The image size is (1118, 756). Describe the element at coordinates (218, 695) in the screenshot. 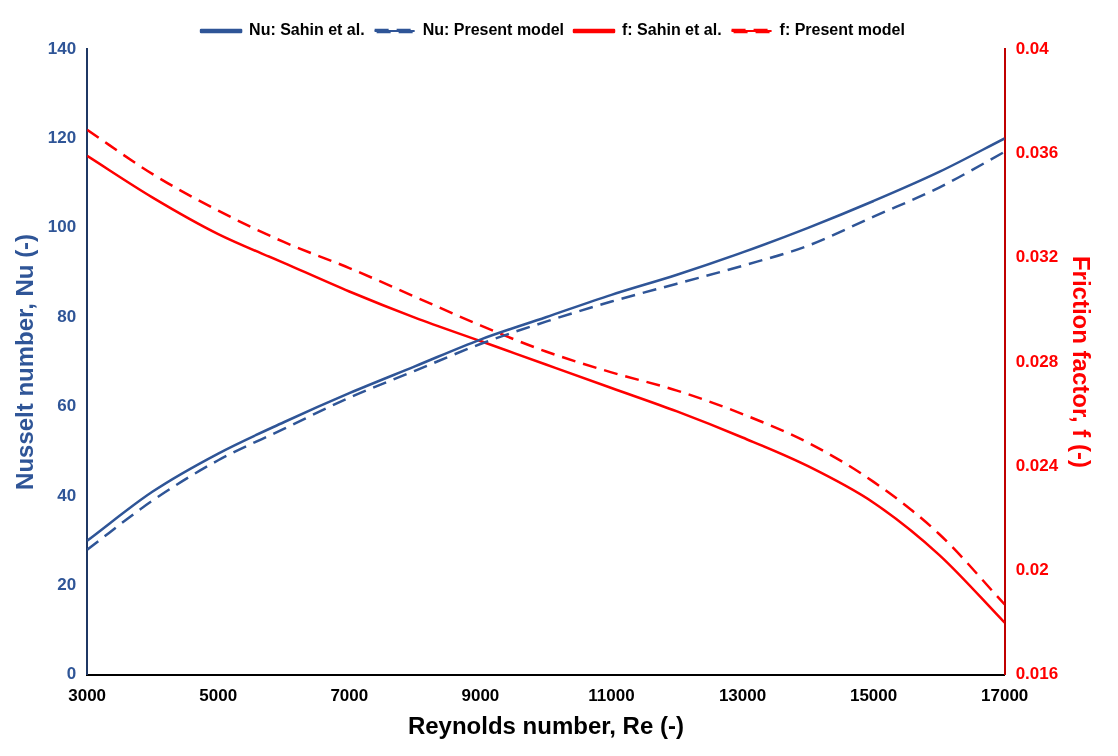

I see `x-tick-label: 5000` at that location.